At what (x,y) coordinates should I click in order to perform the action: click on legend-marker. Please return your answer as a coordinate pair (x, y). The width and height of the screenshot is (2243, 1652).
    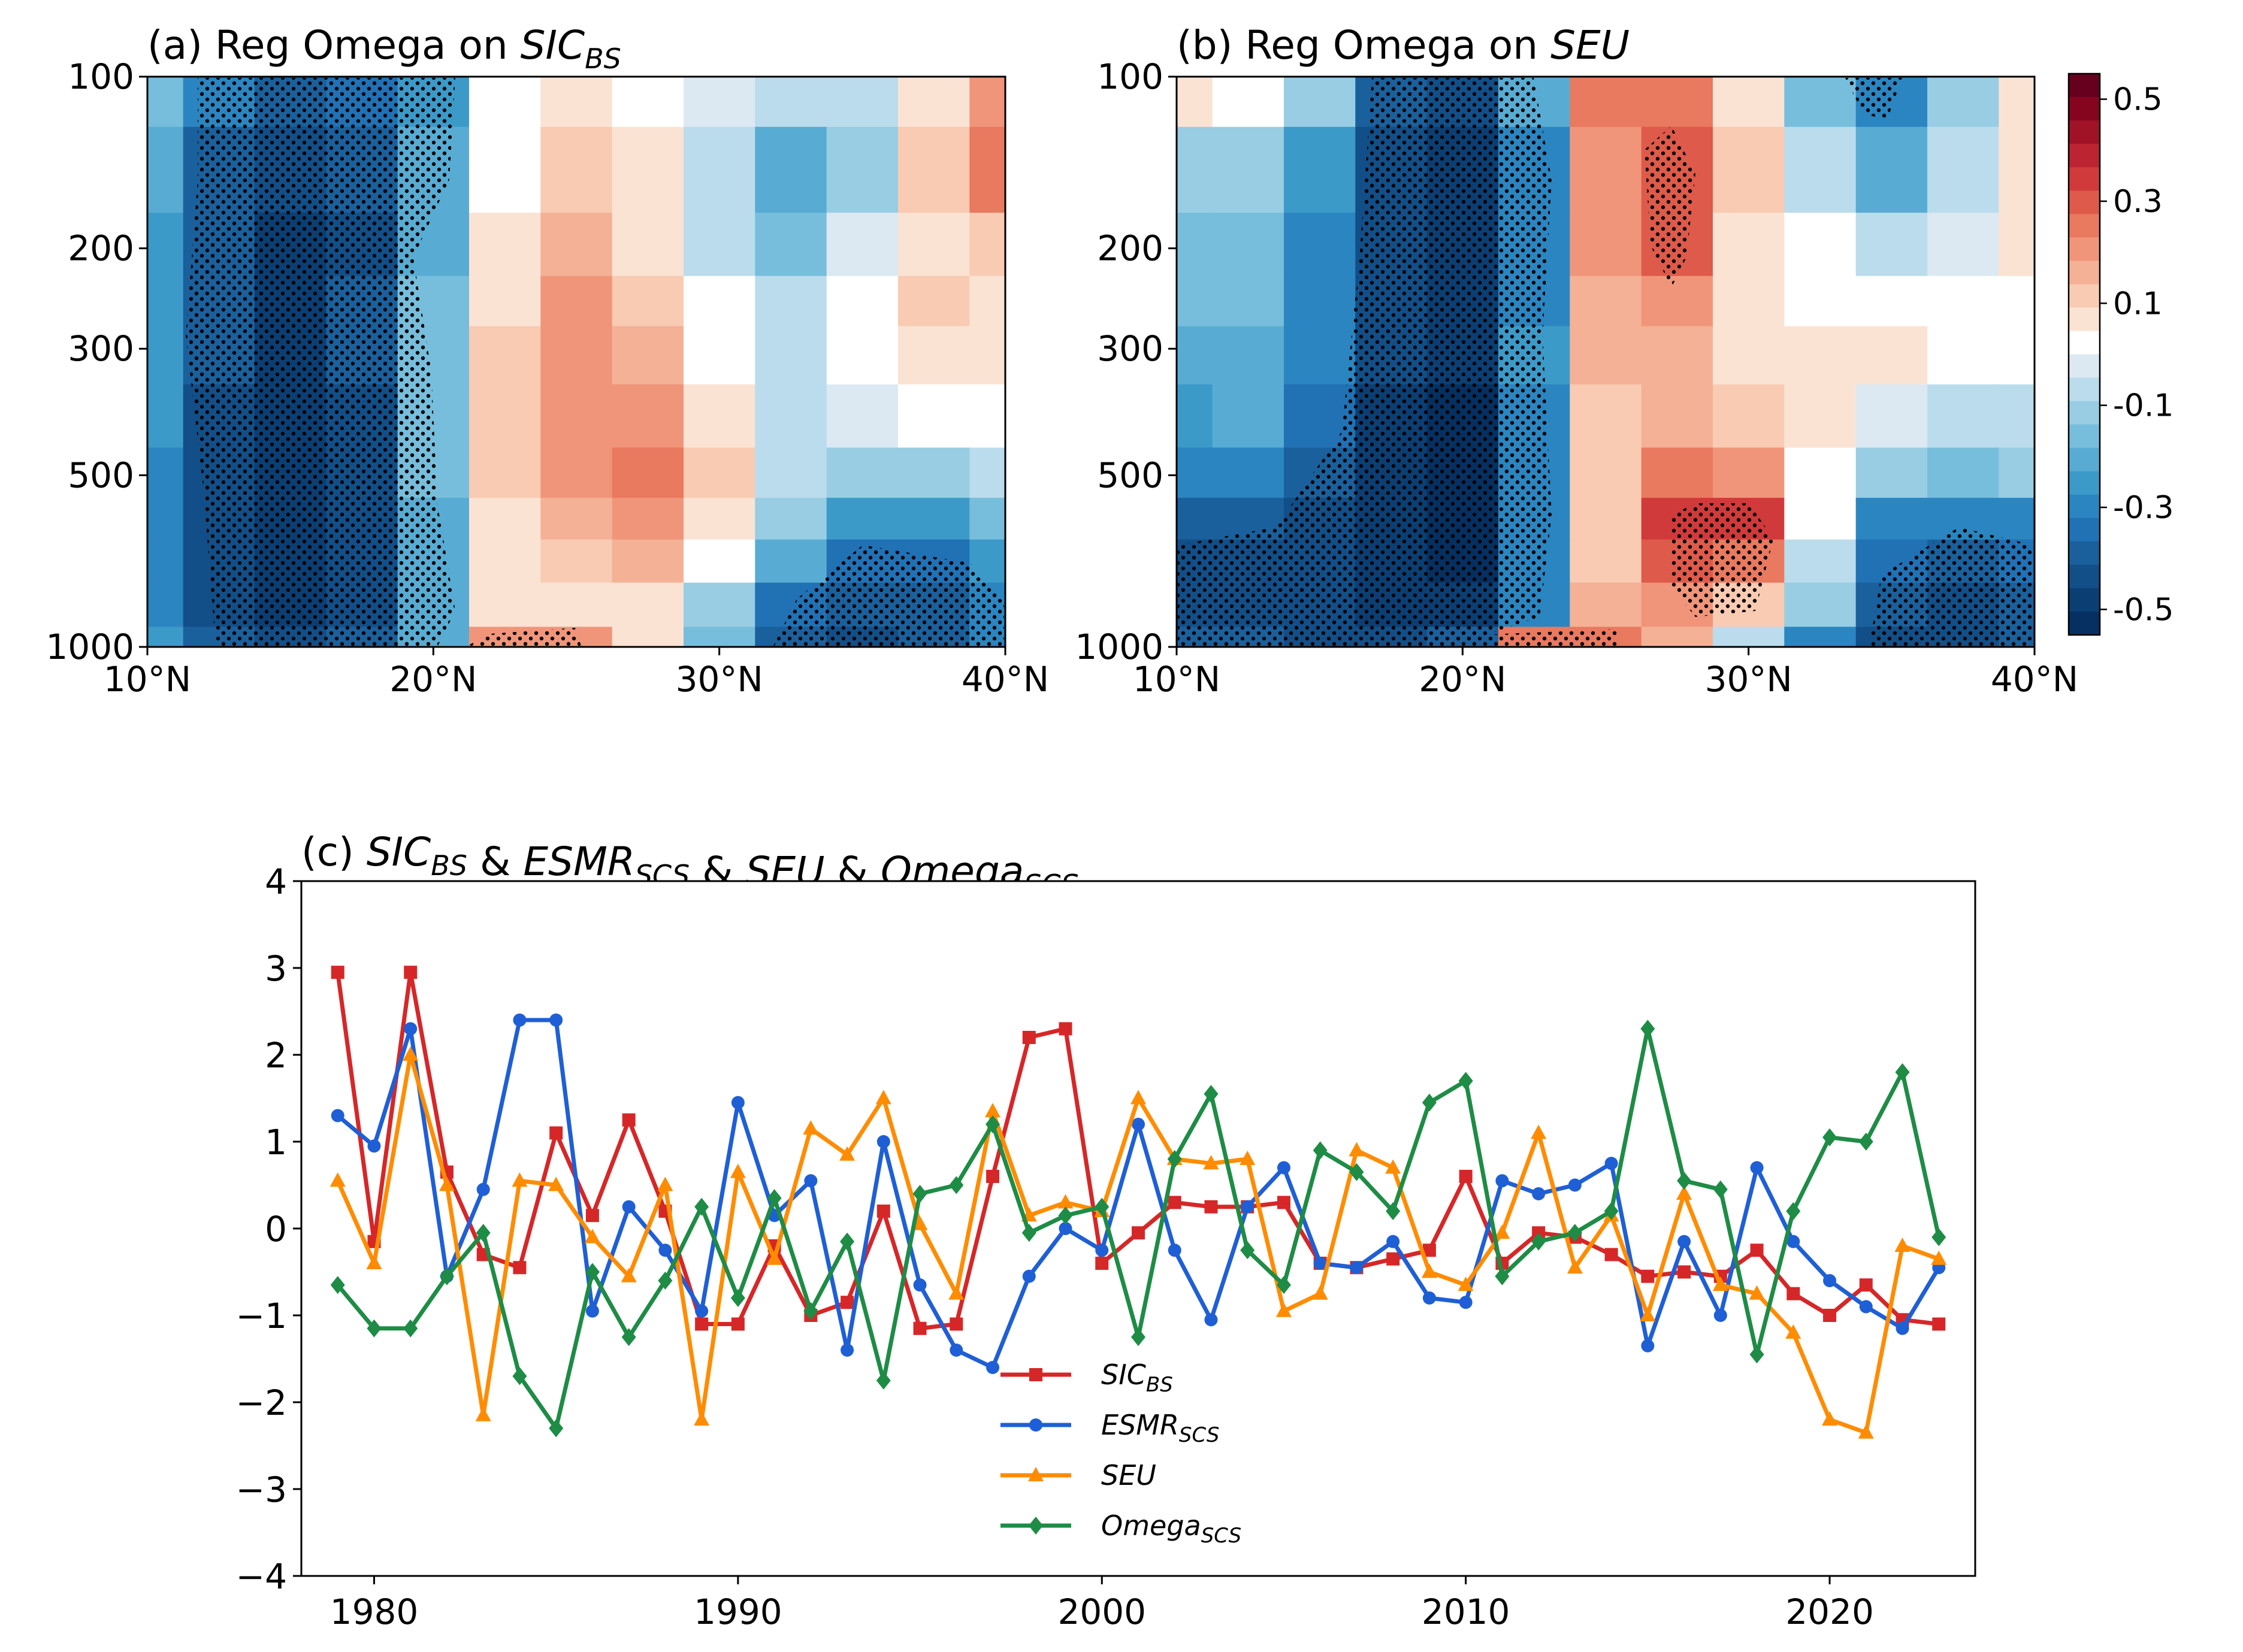
    Looking at the image, I should click on (1035, 1374).